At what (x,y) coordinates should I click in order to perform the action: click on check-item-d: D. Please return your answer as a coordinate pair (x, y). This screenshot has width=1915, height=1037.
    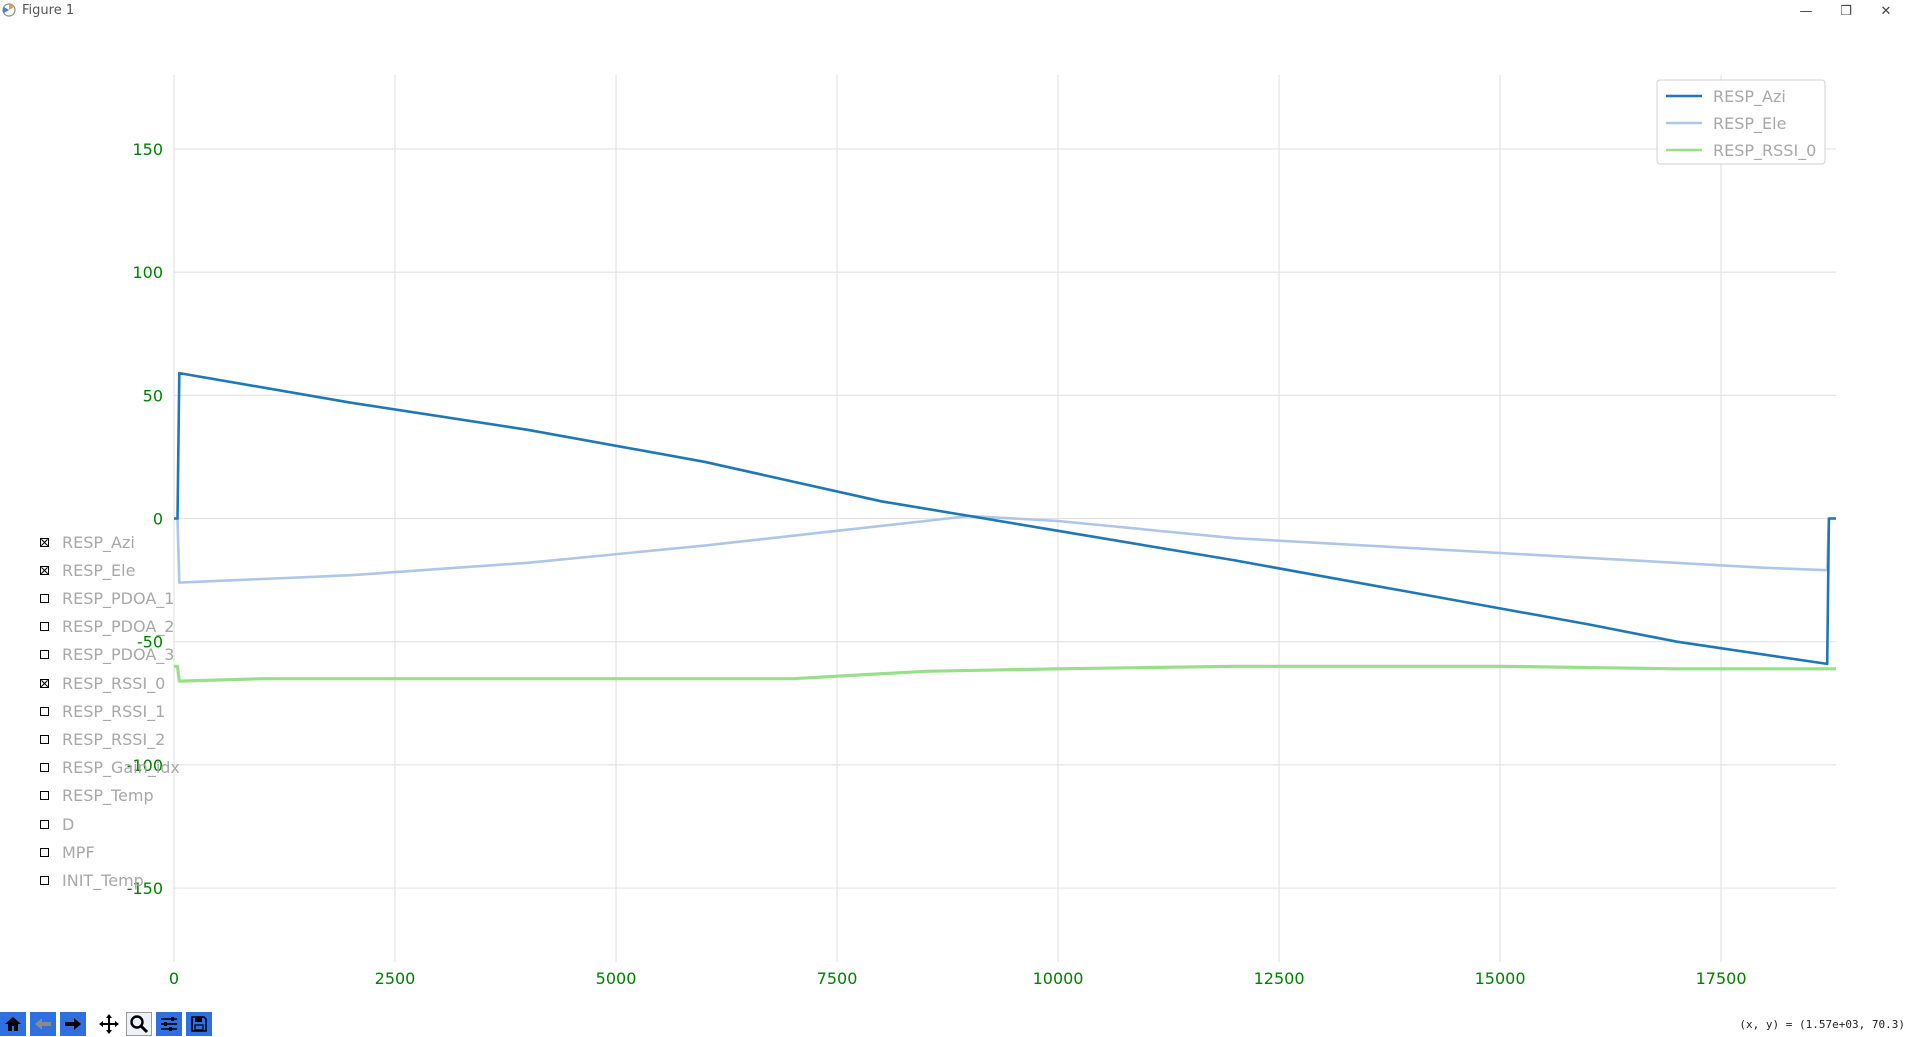
    Looking at the image, I should click on (57, 824).